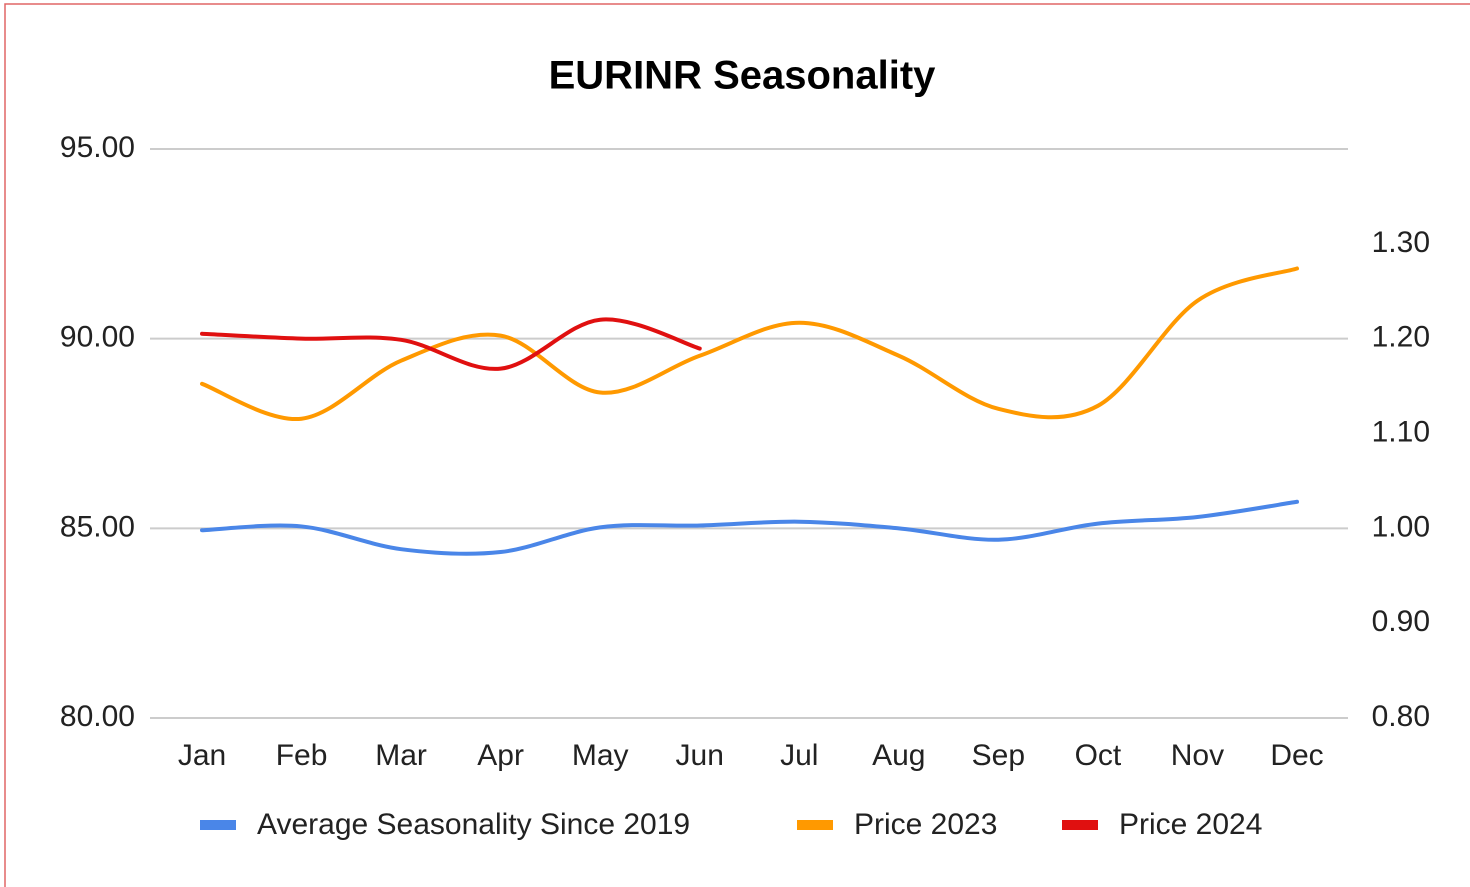 Image resolution: width=1470 pixels, height=887 pixels. What do you see at coordinates (925, 824) in the screenshot?
I see `legend-label: Price 2023` at bounding box center [925, 824].